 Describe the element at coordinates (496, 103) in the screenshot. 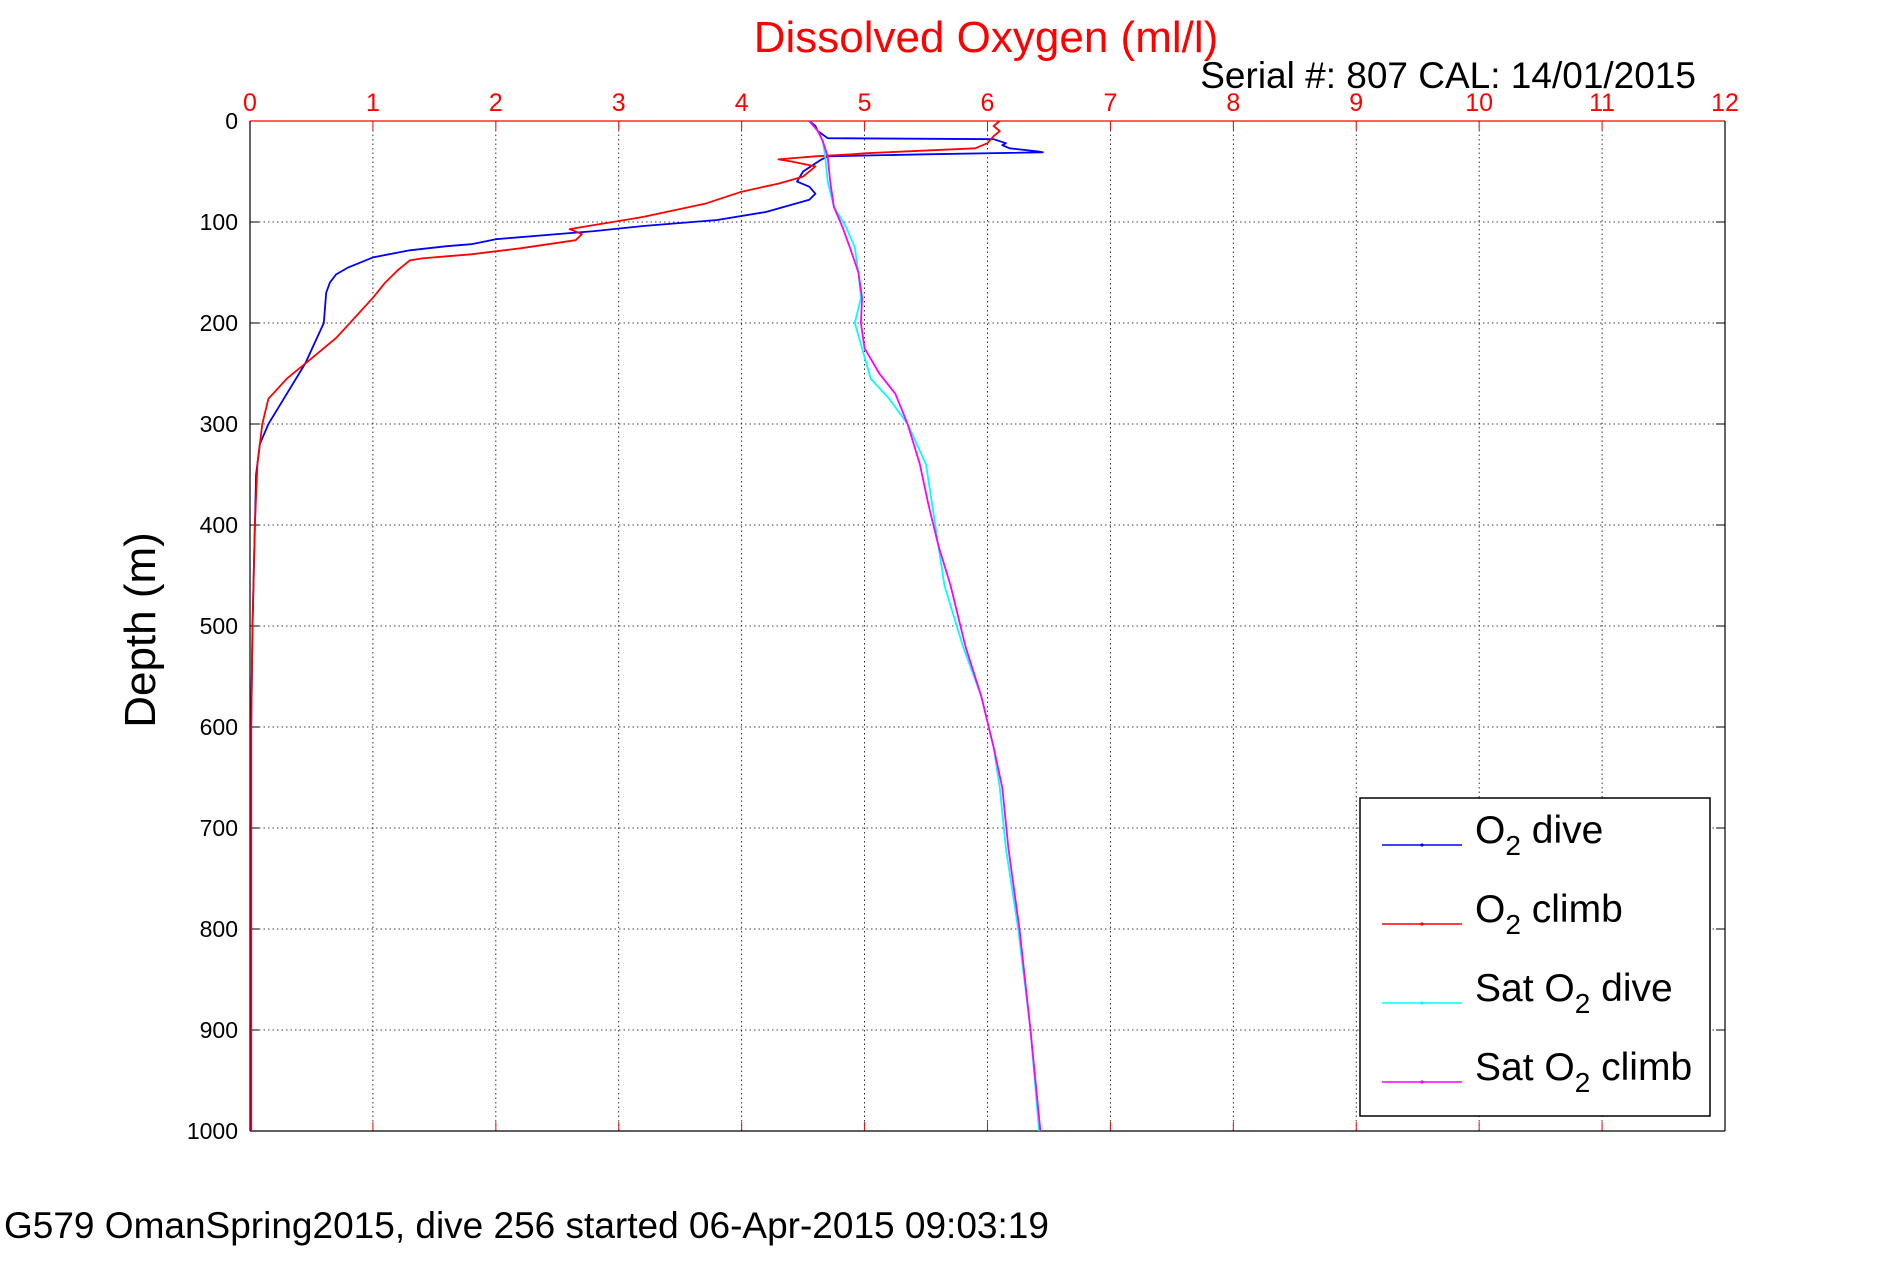

I see `x-tick-label: 2` at that location.